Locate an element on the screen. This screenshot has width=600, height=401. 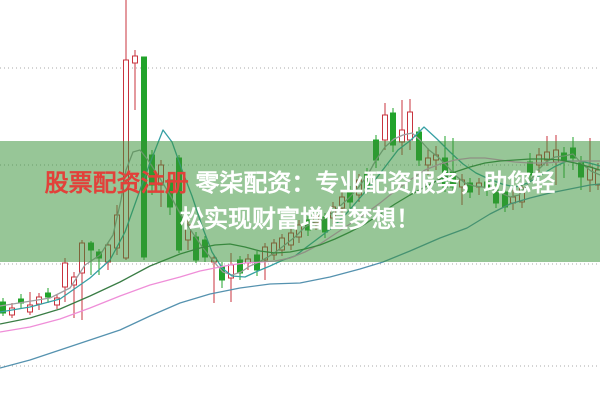
banner-subtitle: 松实现财富增值梦想！ is located at coordinates (300, 219).